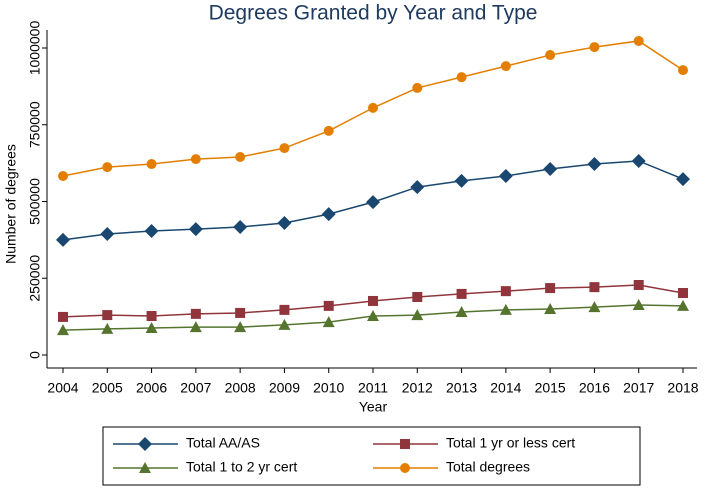  Describe the element at coordinates (62, 388) in the screenshot. I see `x-tick-label: 2004` at that location.